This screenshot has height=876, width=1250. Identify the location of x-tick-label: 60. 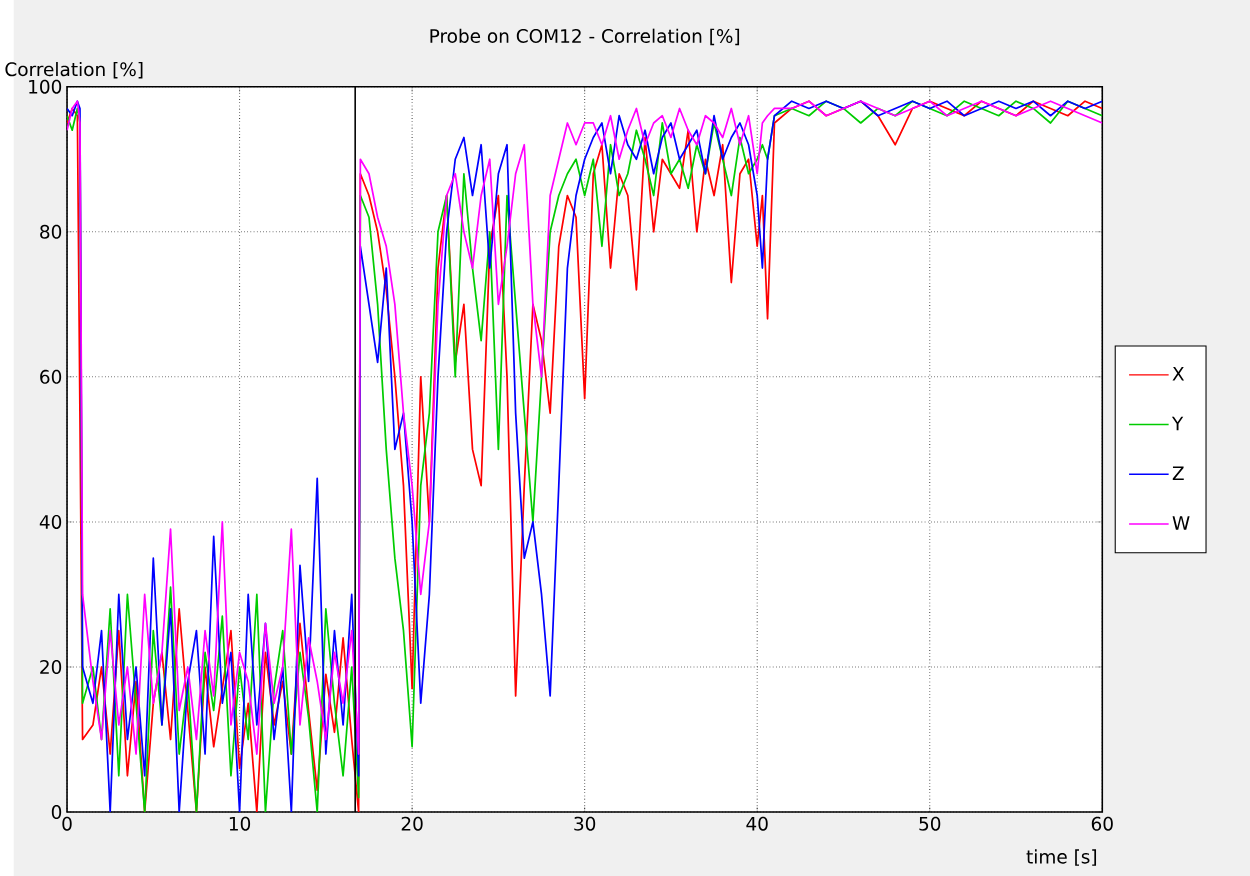
(1102, 823).